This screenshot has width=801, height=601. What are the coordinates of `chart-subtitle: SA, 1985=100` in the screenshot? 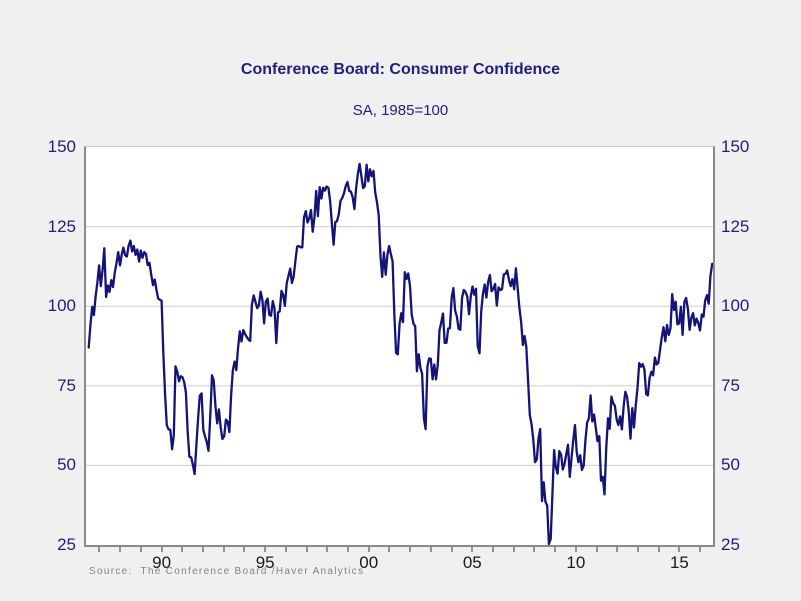 It's located at (400, 110).